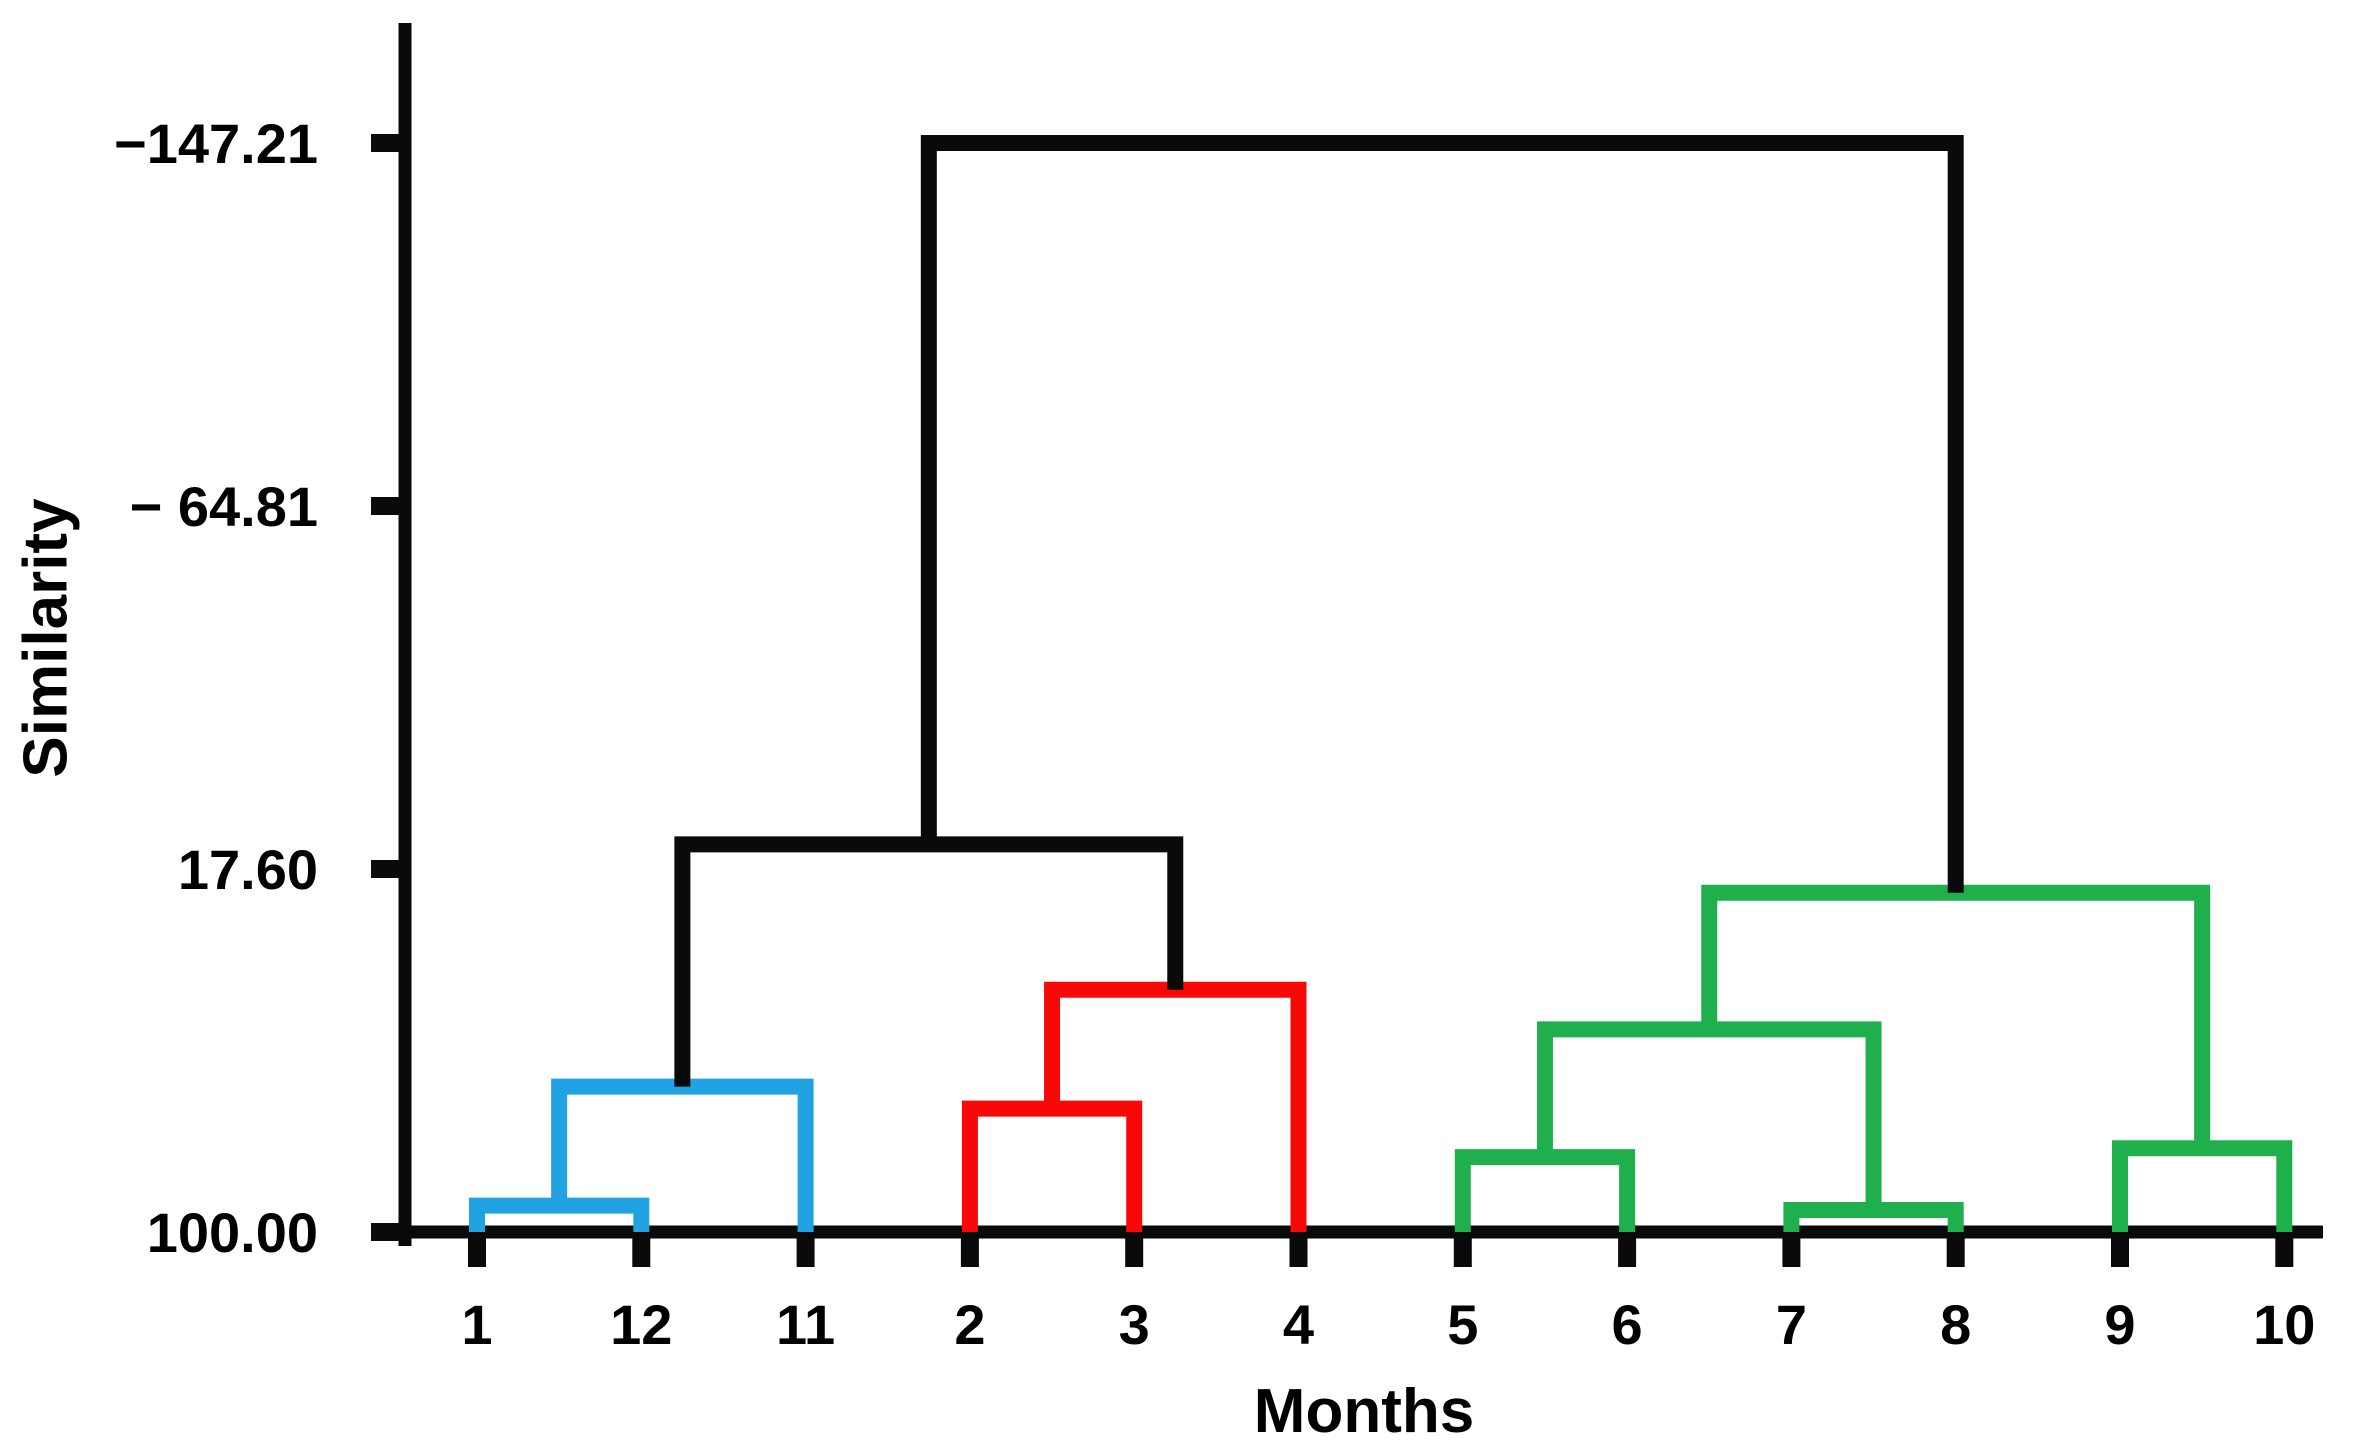 This screenshot has width=2361, height=1455. I want to click on y-tick-label: 100.00, so click(232, 1232).